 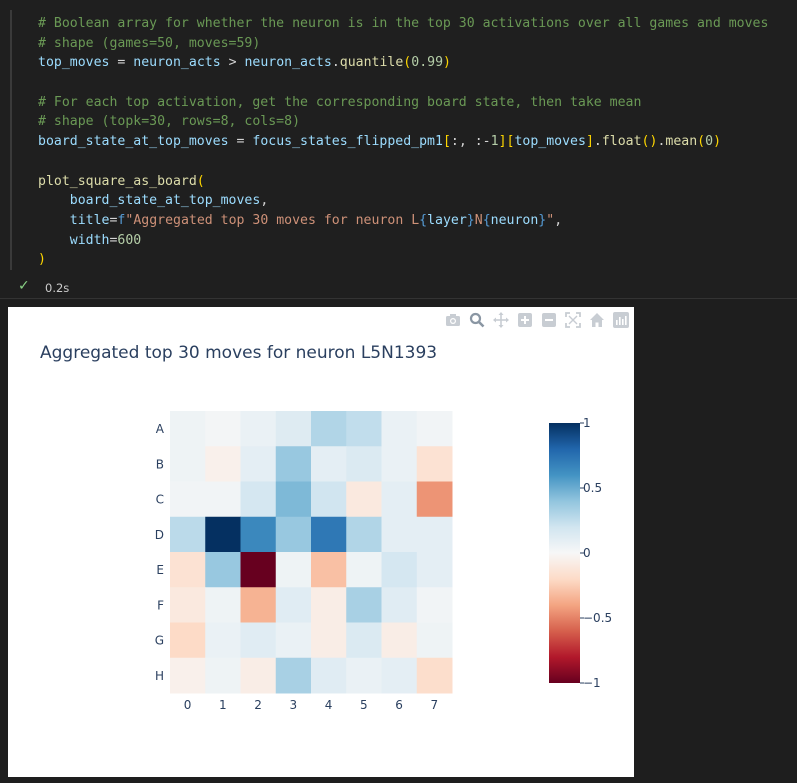 I want to click on code-token: =, so click(x=121, y=63).